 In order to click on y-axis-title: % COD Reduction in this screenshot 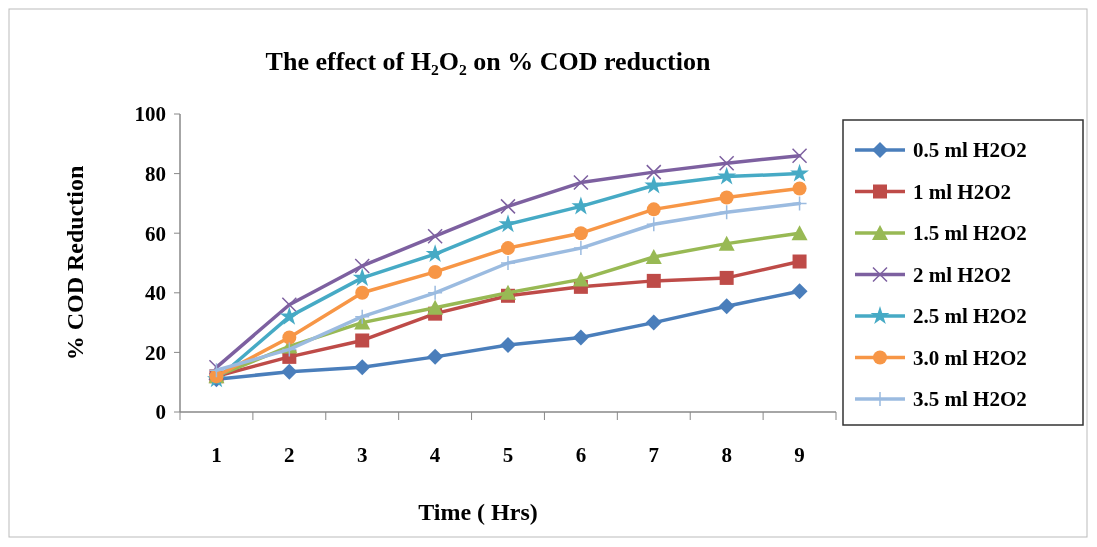, I will do `click(75, 263)`.